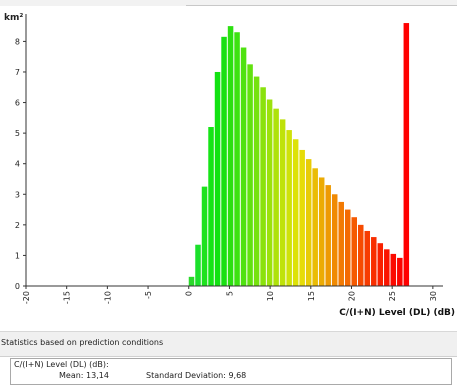  I want to click on x-tick-label-3: -5, so click(148, 295).